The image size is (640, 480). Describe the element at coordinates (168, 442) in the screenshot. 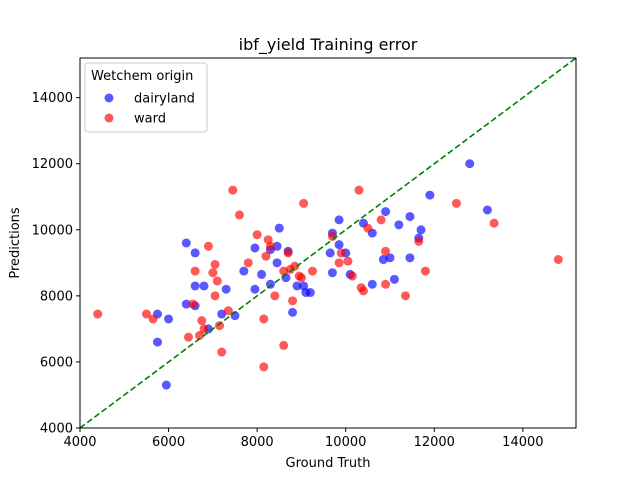

I see `x-tick-label: 6000` at that location.